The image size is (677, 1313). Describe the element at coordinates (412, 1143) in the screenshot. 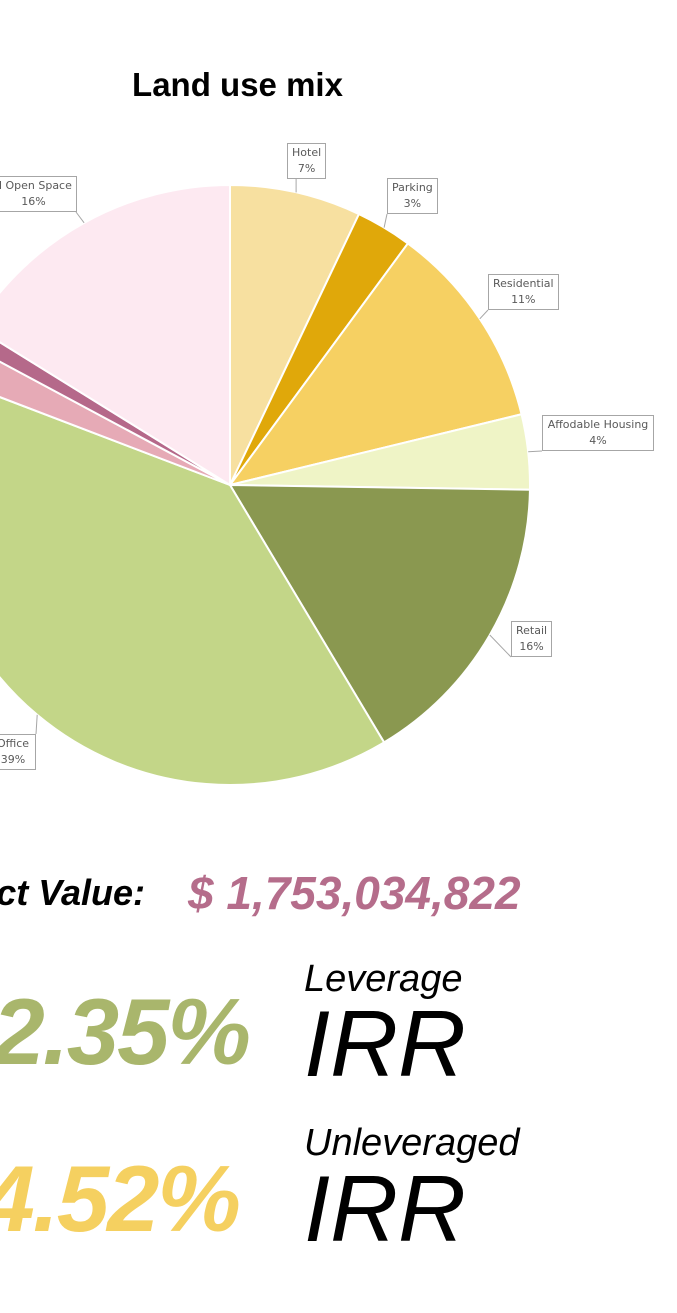

I see `unleveraged-caption: Unleveraged` at that location.